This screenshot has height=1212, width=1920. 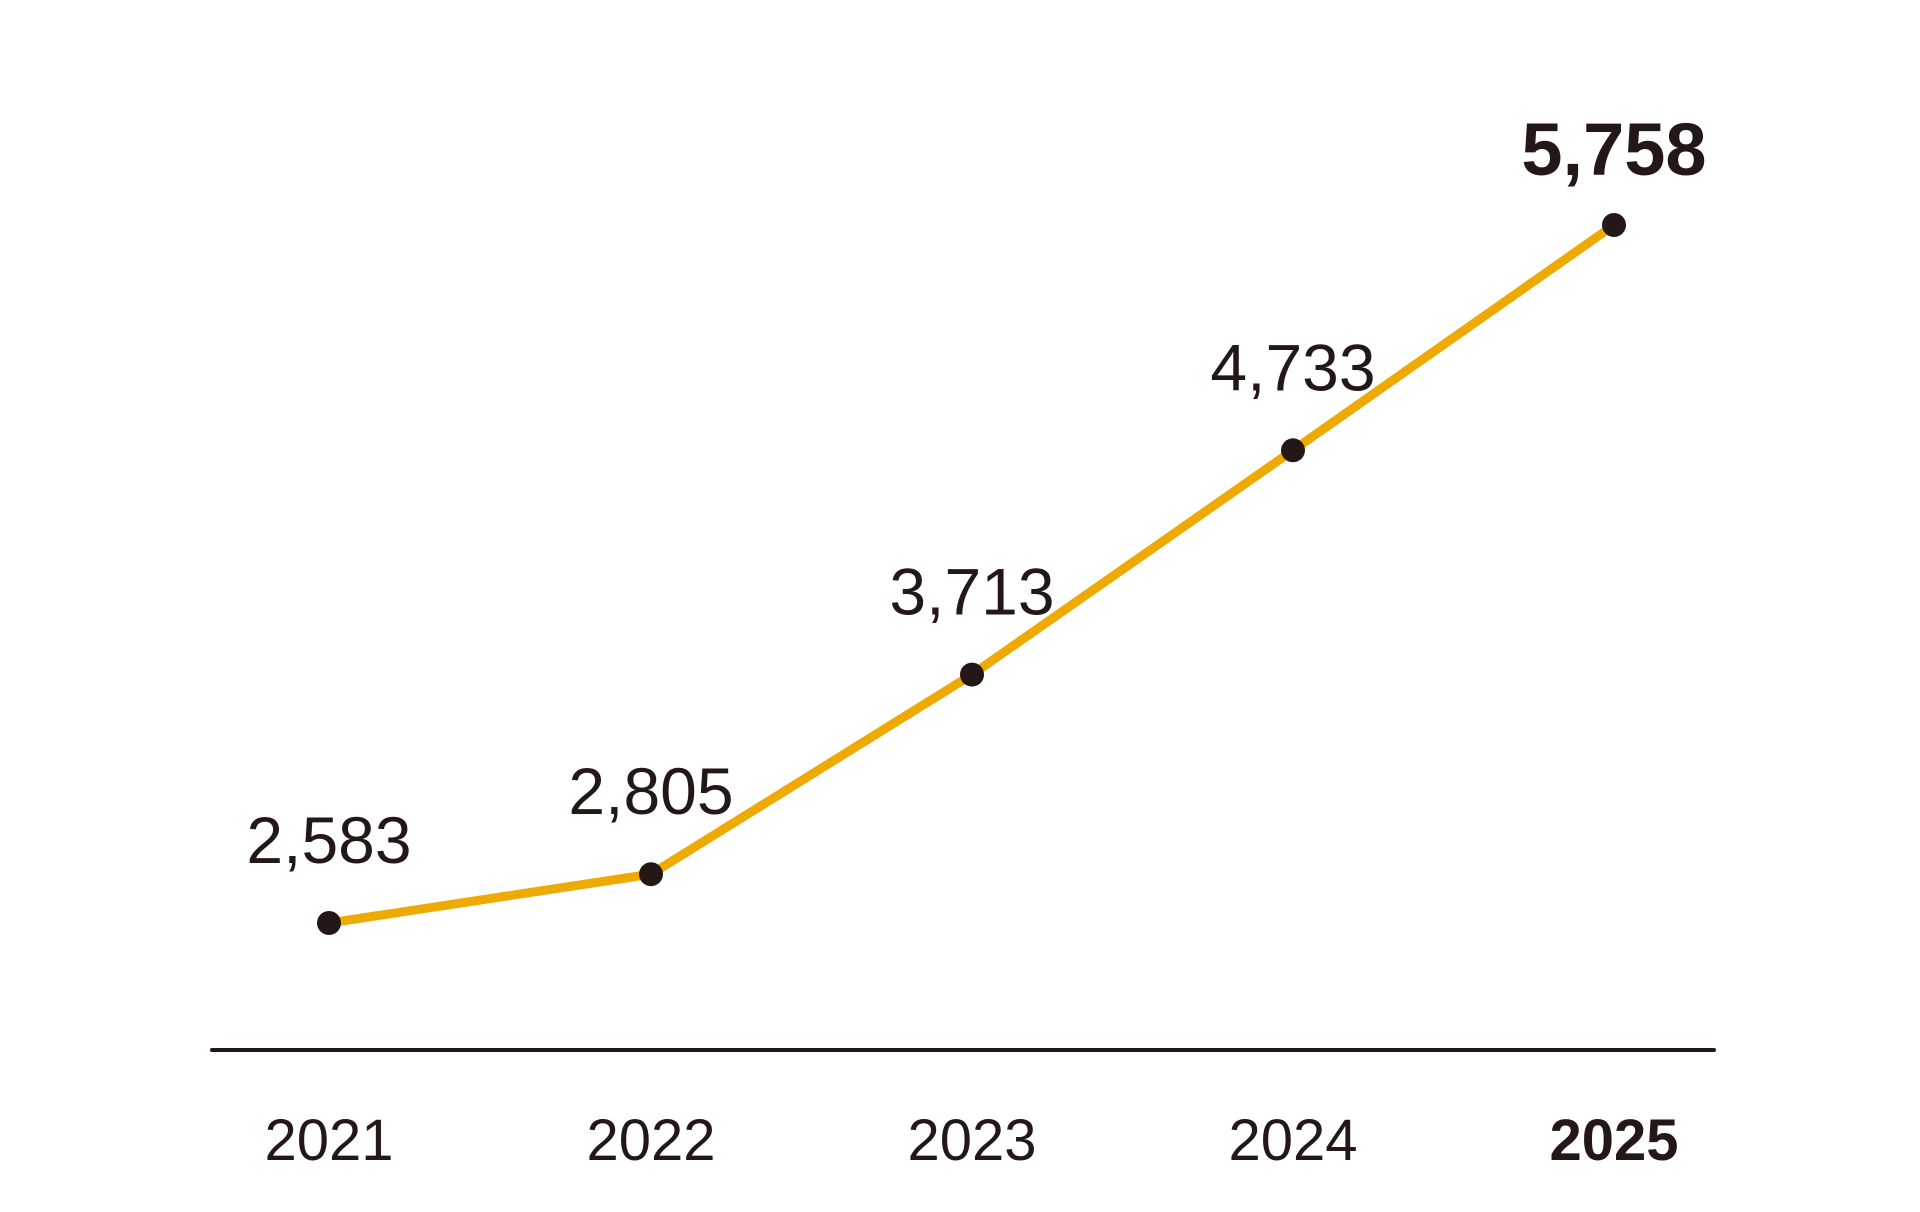 I want to click on x-tick-labels: 2021 2022 2023 2024 2025, so click(x=971, y=1140).